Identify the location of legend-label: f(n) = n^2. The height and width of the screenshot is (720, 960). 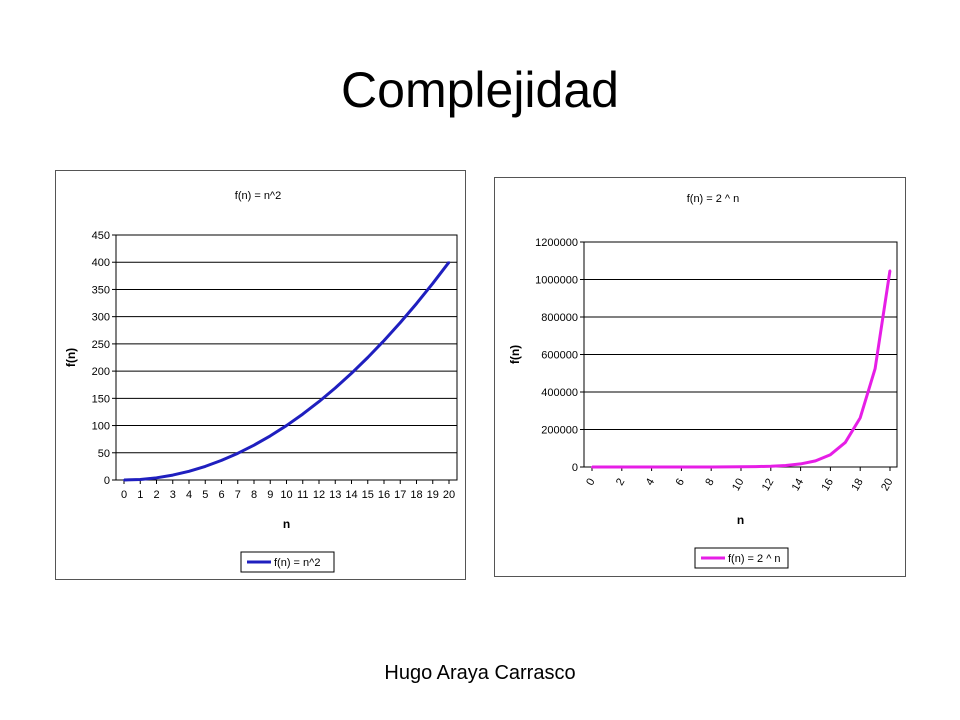
(297, 563).